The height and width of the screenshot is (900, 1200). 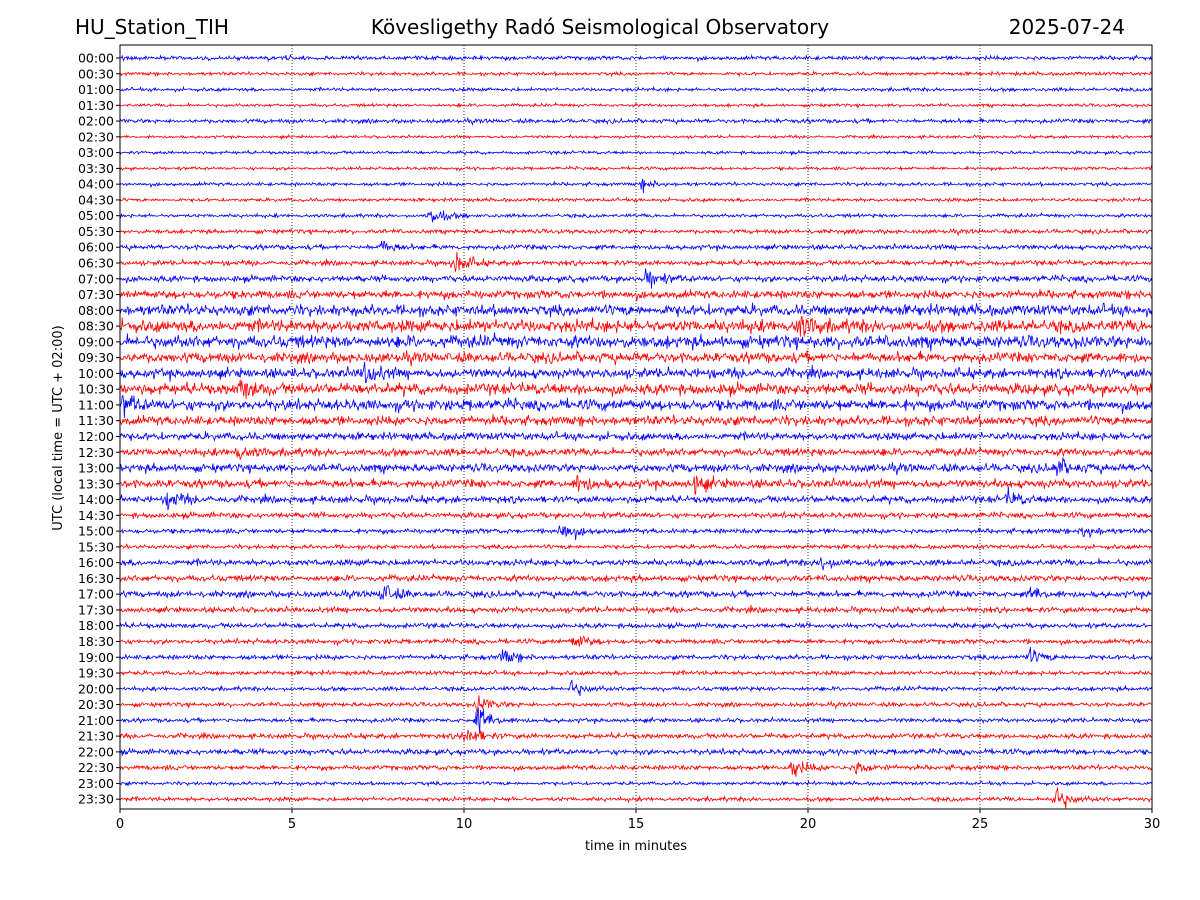 I want to click on y-tick-label: 09:00, so click(x=96, y=341).